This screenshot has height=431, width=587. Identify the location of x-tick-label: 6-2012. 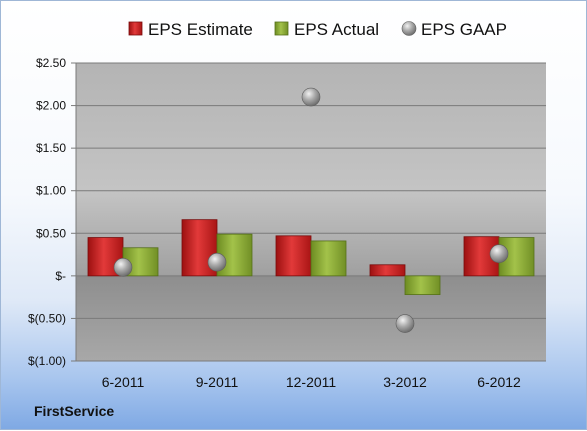
(499, 382).